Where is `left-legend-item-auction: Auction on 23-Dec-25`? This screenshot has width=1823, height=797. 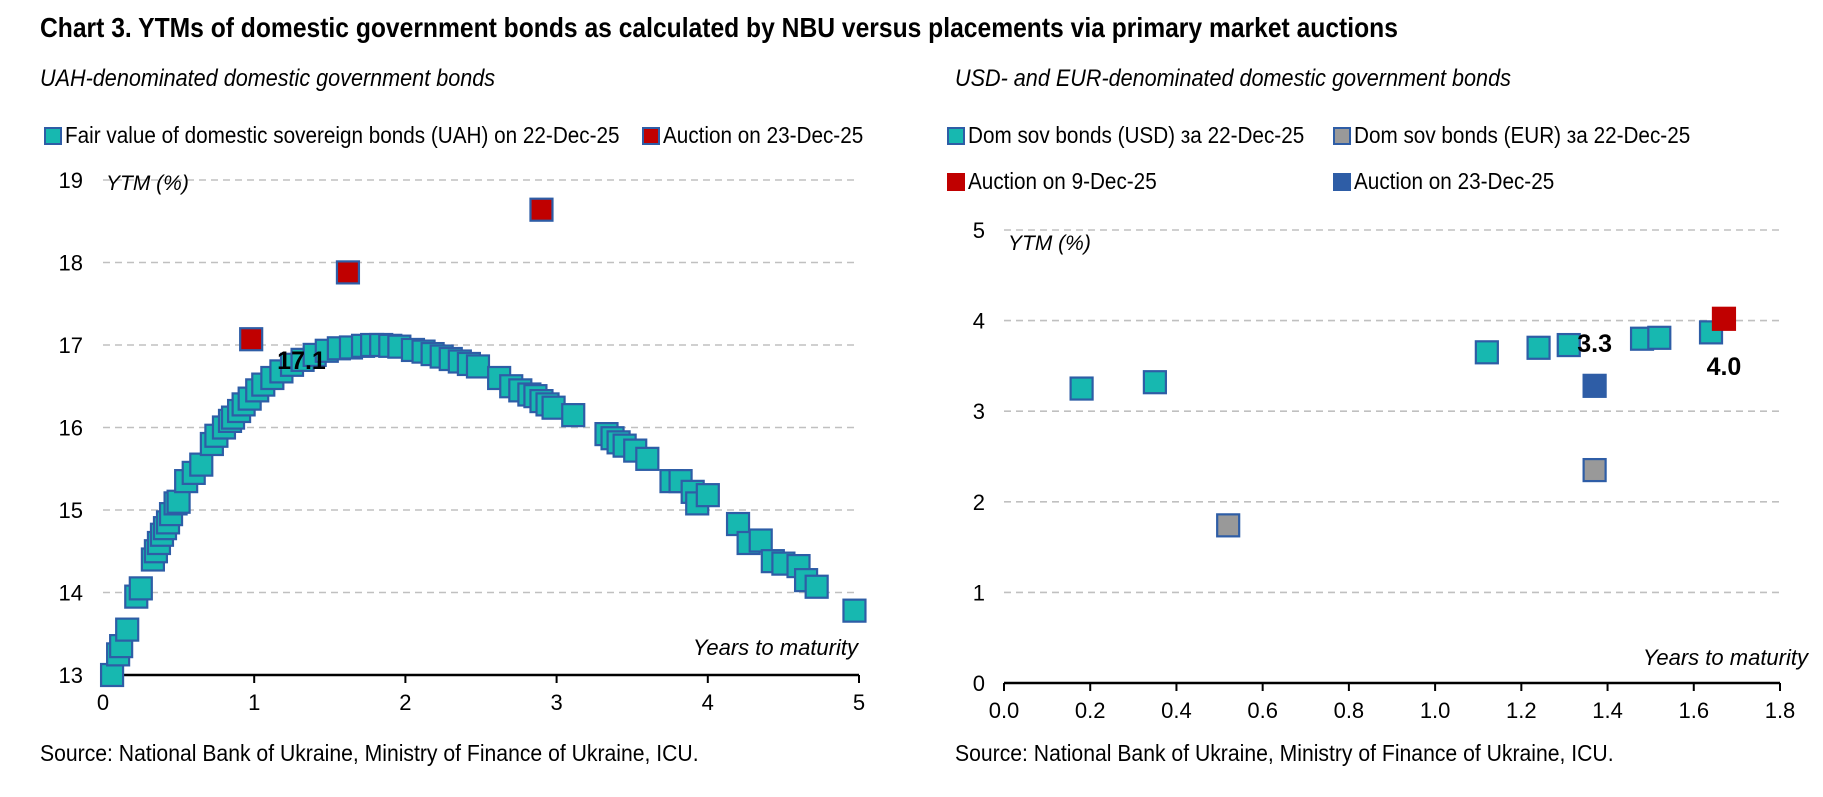 left-legend-item-auction: Auction on 23-Dec-25 is located at coordinates (763, 135).